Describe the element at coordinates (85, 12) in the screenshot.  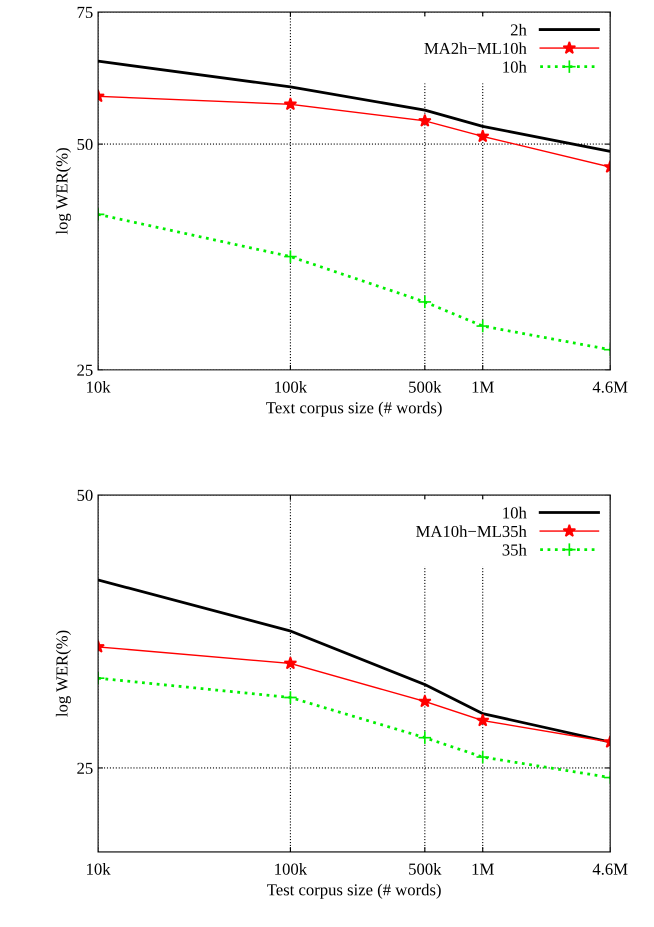
I see `y-tick-label: 75` at that location.